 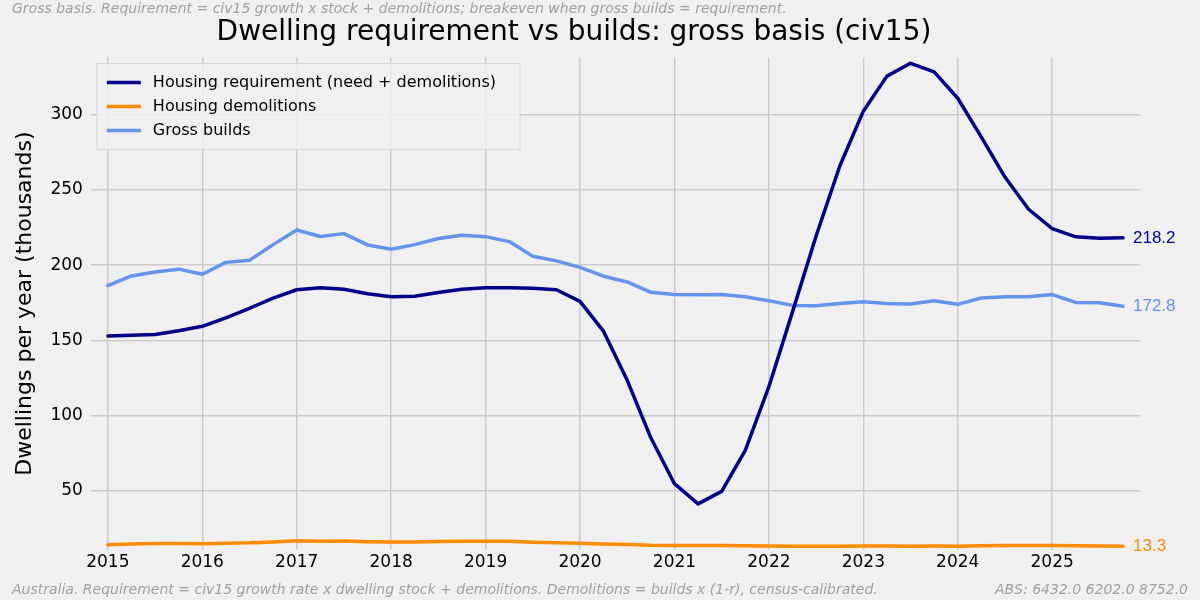 What do you see at coordinates (769, 561) in the screenshot?
I see `x-tick-label: 2022` at bounding box center [769, 561].